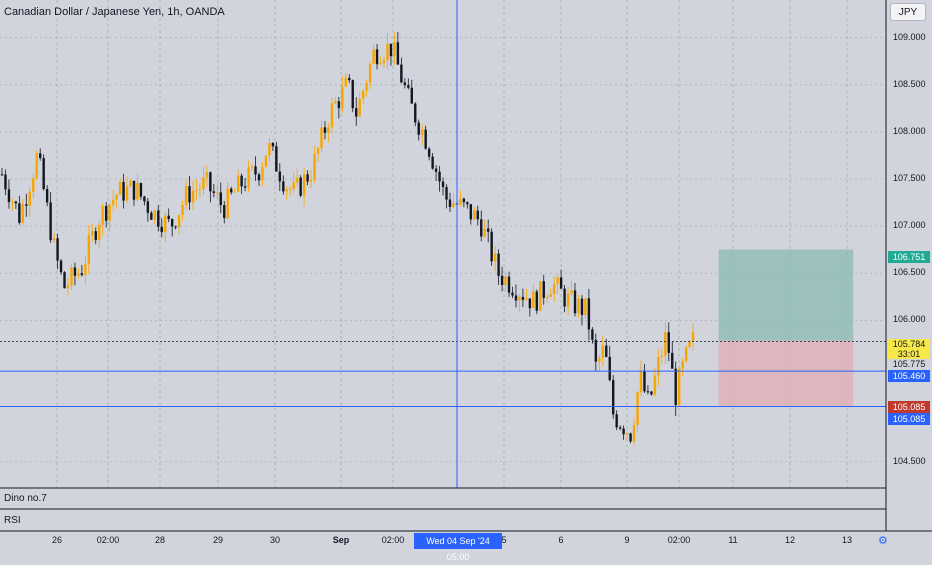  I want to click on time-tick-label: 02:00, so click(108, 540).